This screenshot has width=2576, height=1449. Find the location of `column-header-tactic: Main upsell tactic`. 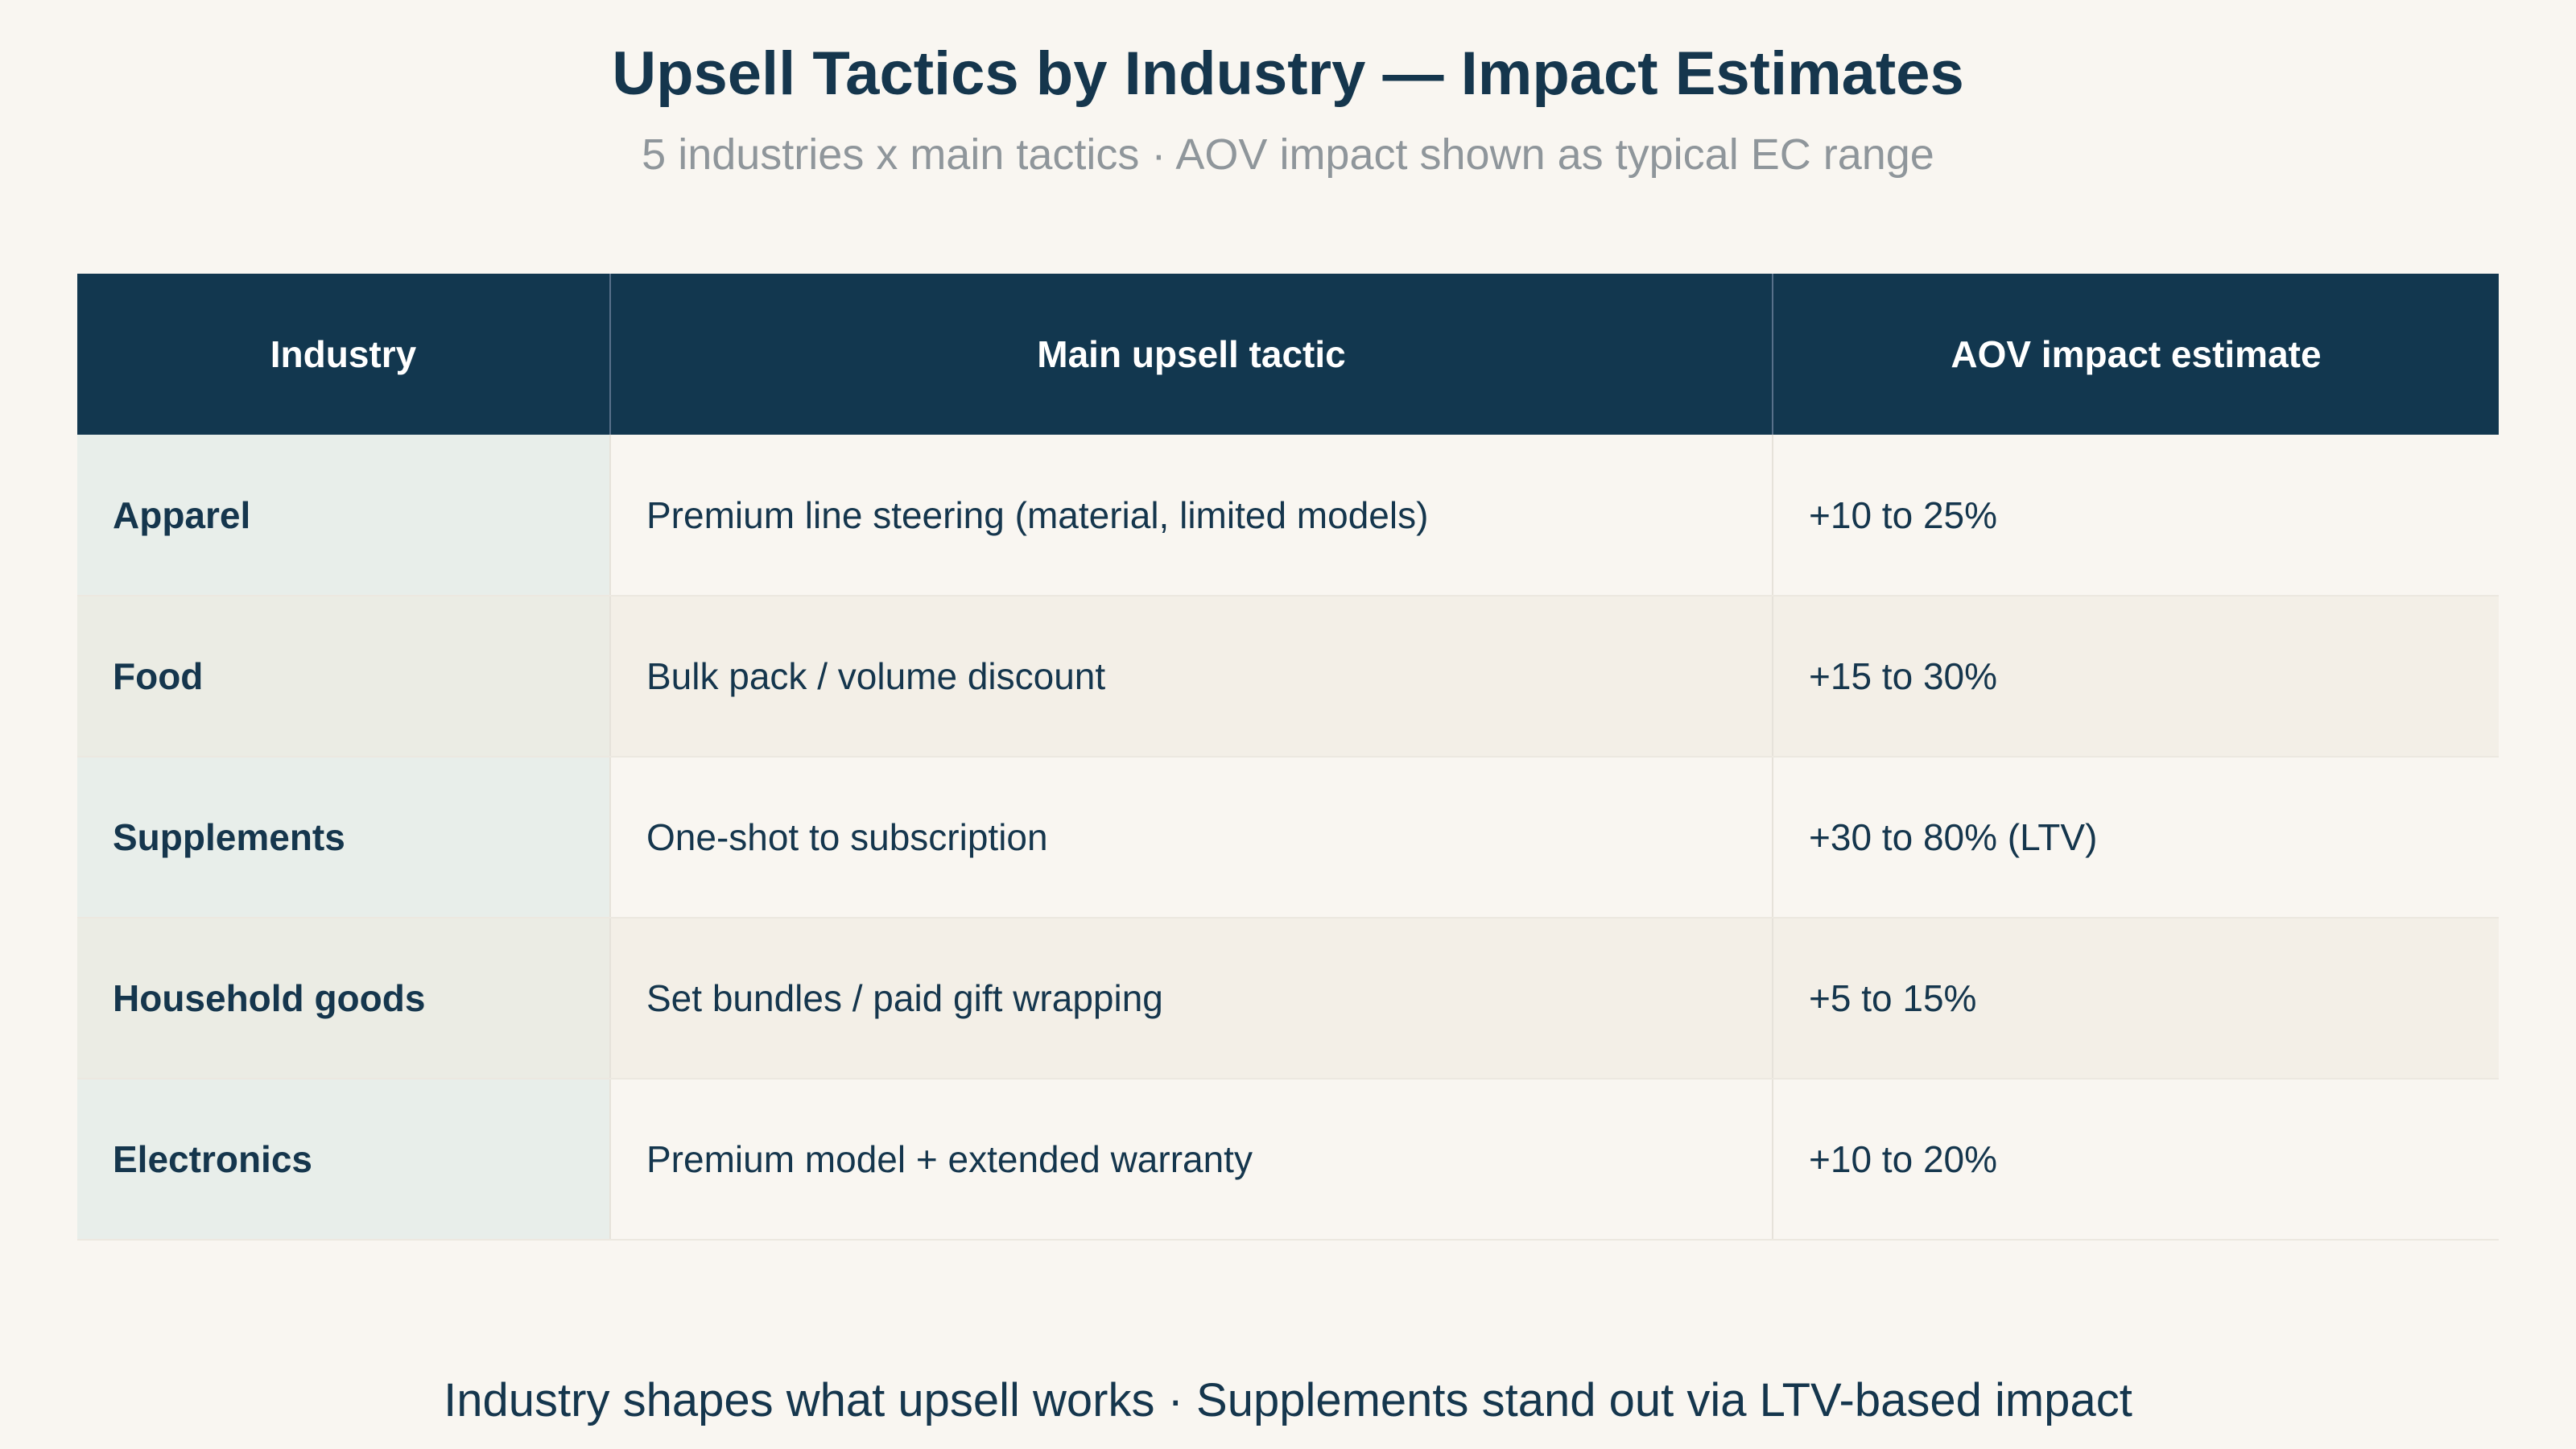

column-header-tactic: Main upsell tactic is located at coordinates (1191, 354).